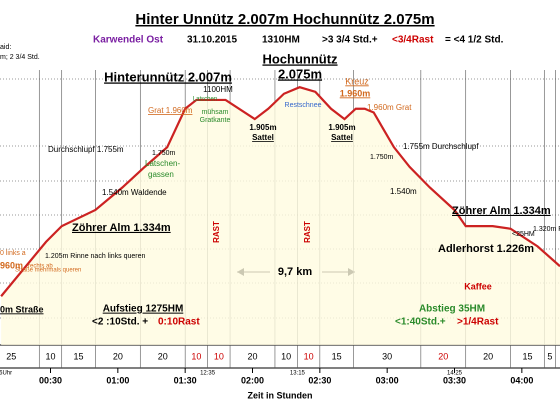 The height and width of the screenshot is (420, 560). Describe the element at coordinates (212, 40) in the screenshot. I see `subtitle: 31.10.2015` at that location.